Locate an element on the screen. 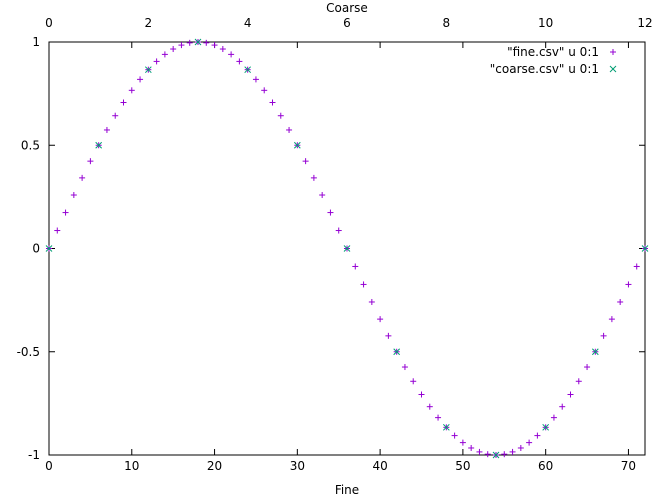 The width and height of the screenshot is (666, 500). x2-tick-label: 2 is located at coordinates (149, 23).